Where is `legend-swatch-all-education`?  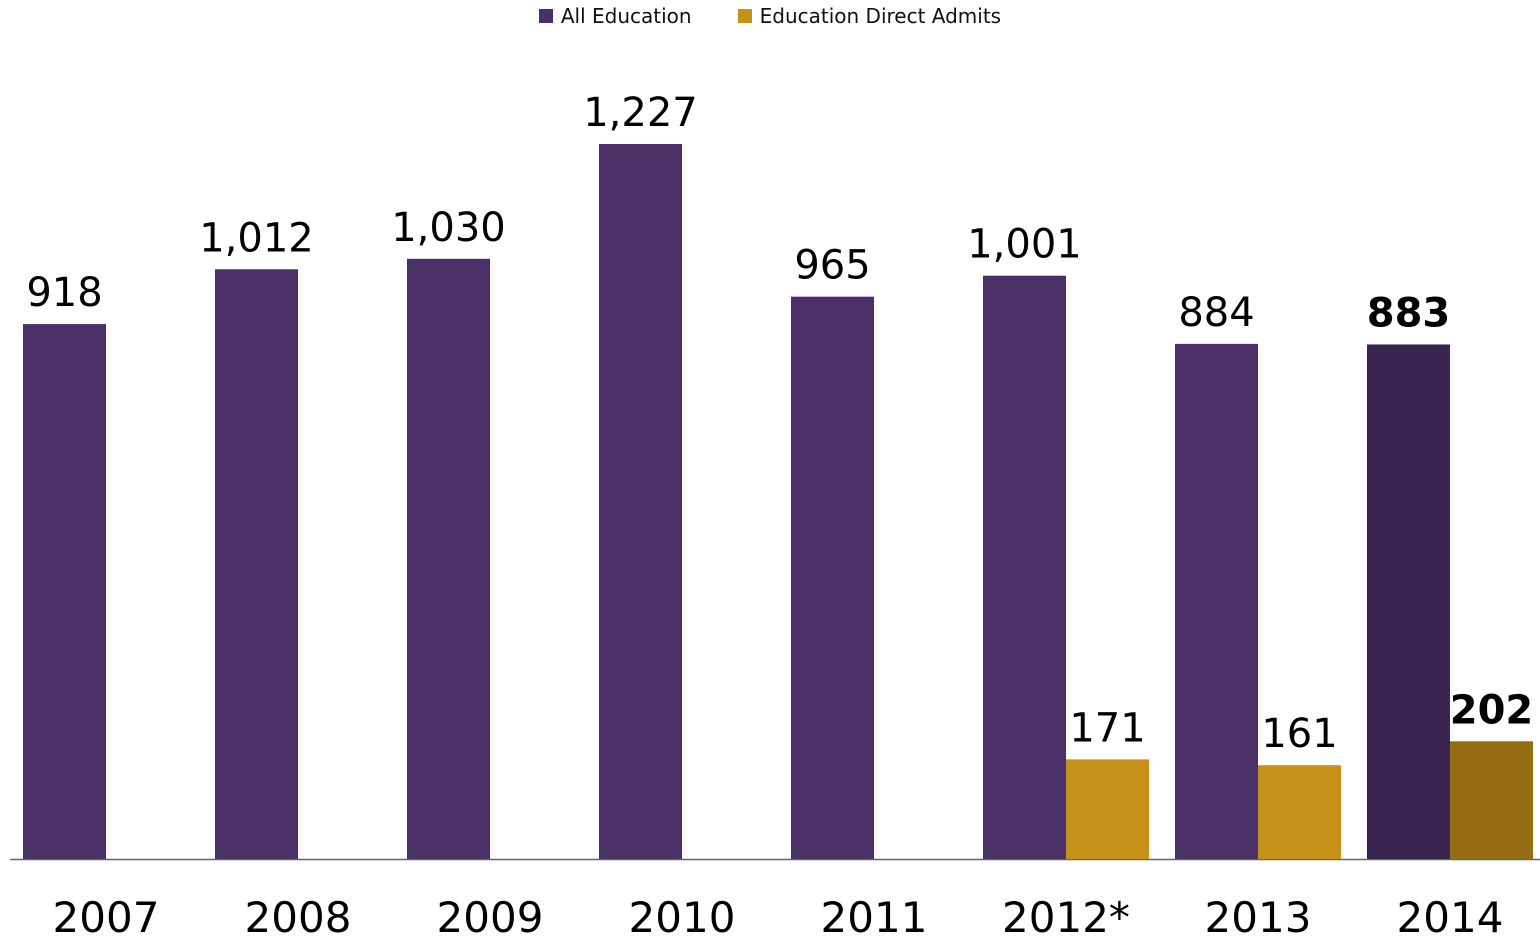
legend-swatch-all-education is located at coordinates (545, 16).